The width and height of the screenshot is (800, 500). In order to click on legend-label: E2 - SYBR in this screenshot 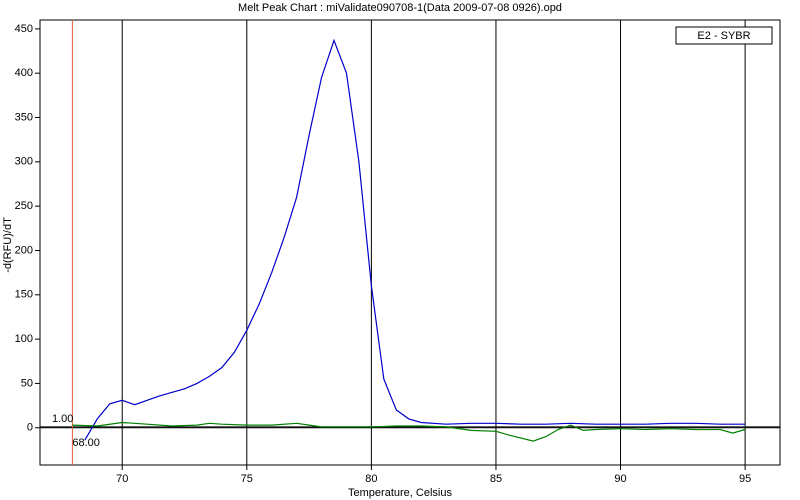, I will do `click(723, 36)`.